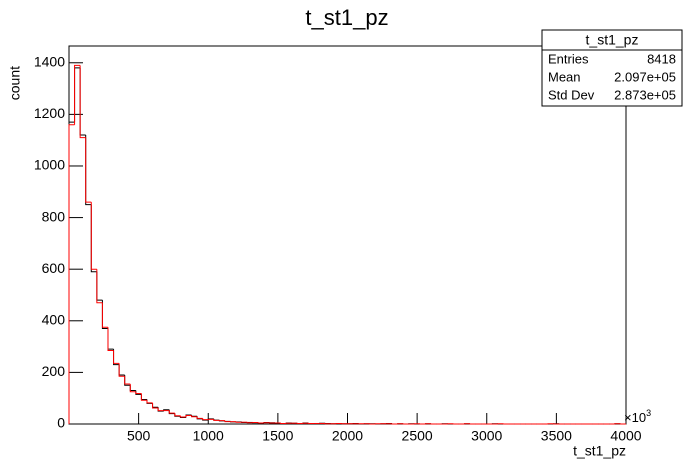 The height and width of the screenshot is (472, 696). Describe the element at coordinates (15, 83) in the screenshot. I see `y-axis-label: count` at that location.